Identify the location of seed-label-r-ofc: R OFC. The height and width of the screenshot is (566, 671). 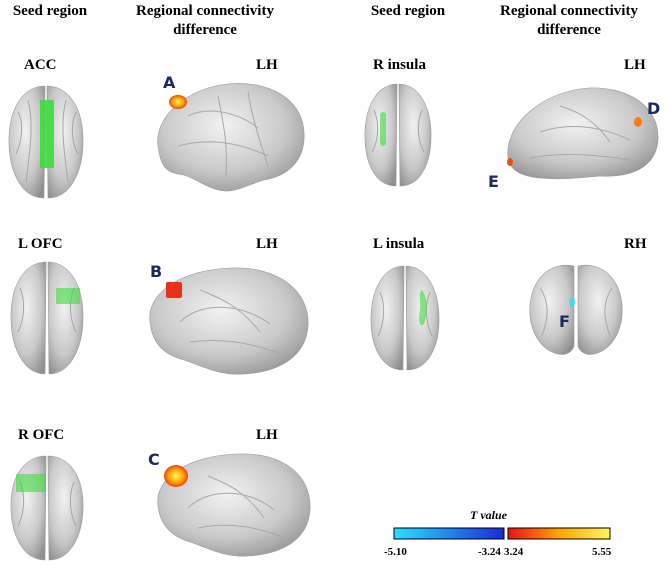
(41, 435).